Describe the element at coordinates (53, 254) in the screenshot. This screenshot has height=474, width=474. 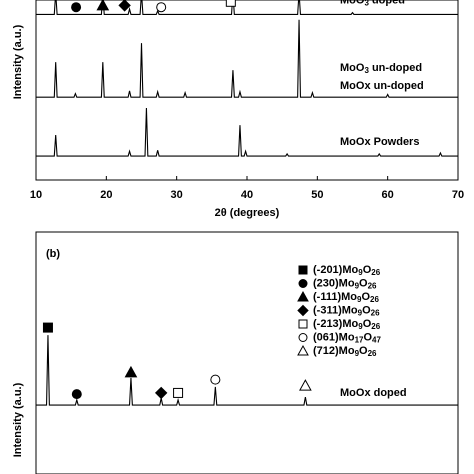
I see `panel-label: (b)` at that location.